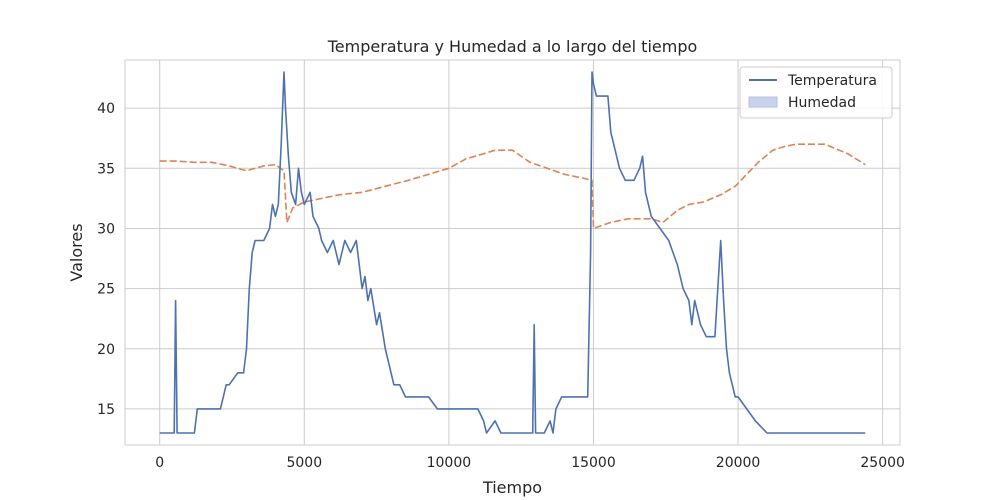 The height and width of the screenshot is (500, 1000). Describe the element at coordinates (76, 252) in the screenshot. I see `y-axis-label: Valores` at that location.